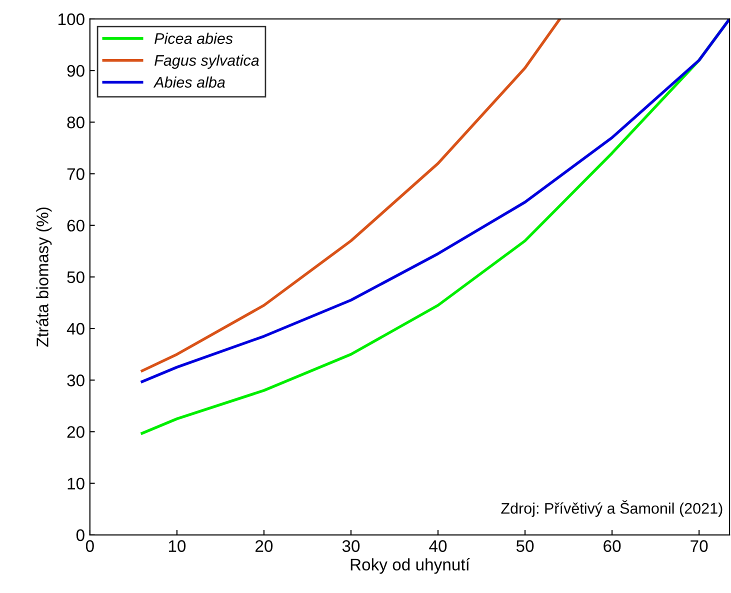 The image size is (731, 593). What do you see at coordinates (177, 546) in the screenshot?
I see `x-tick-label: 10` at bounding box center [177, 546].